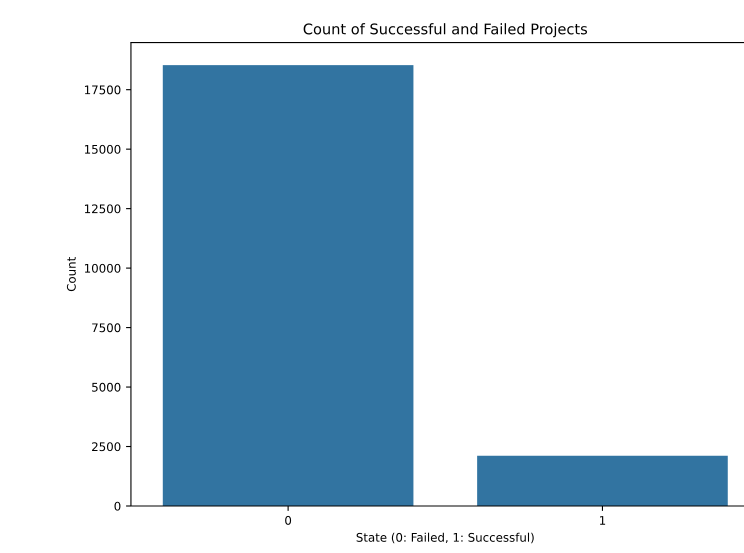  I want to click on y-tick-label: 5000, so click(106, 387).